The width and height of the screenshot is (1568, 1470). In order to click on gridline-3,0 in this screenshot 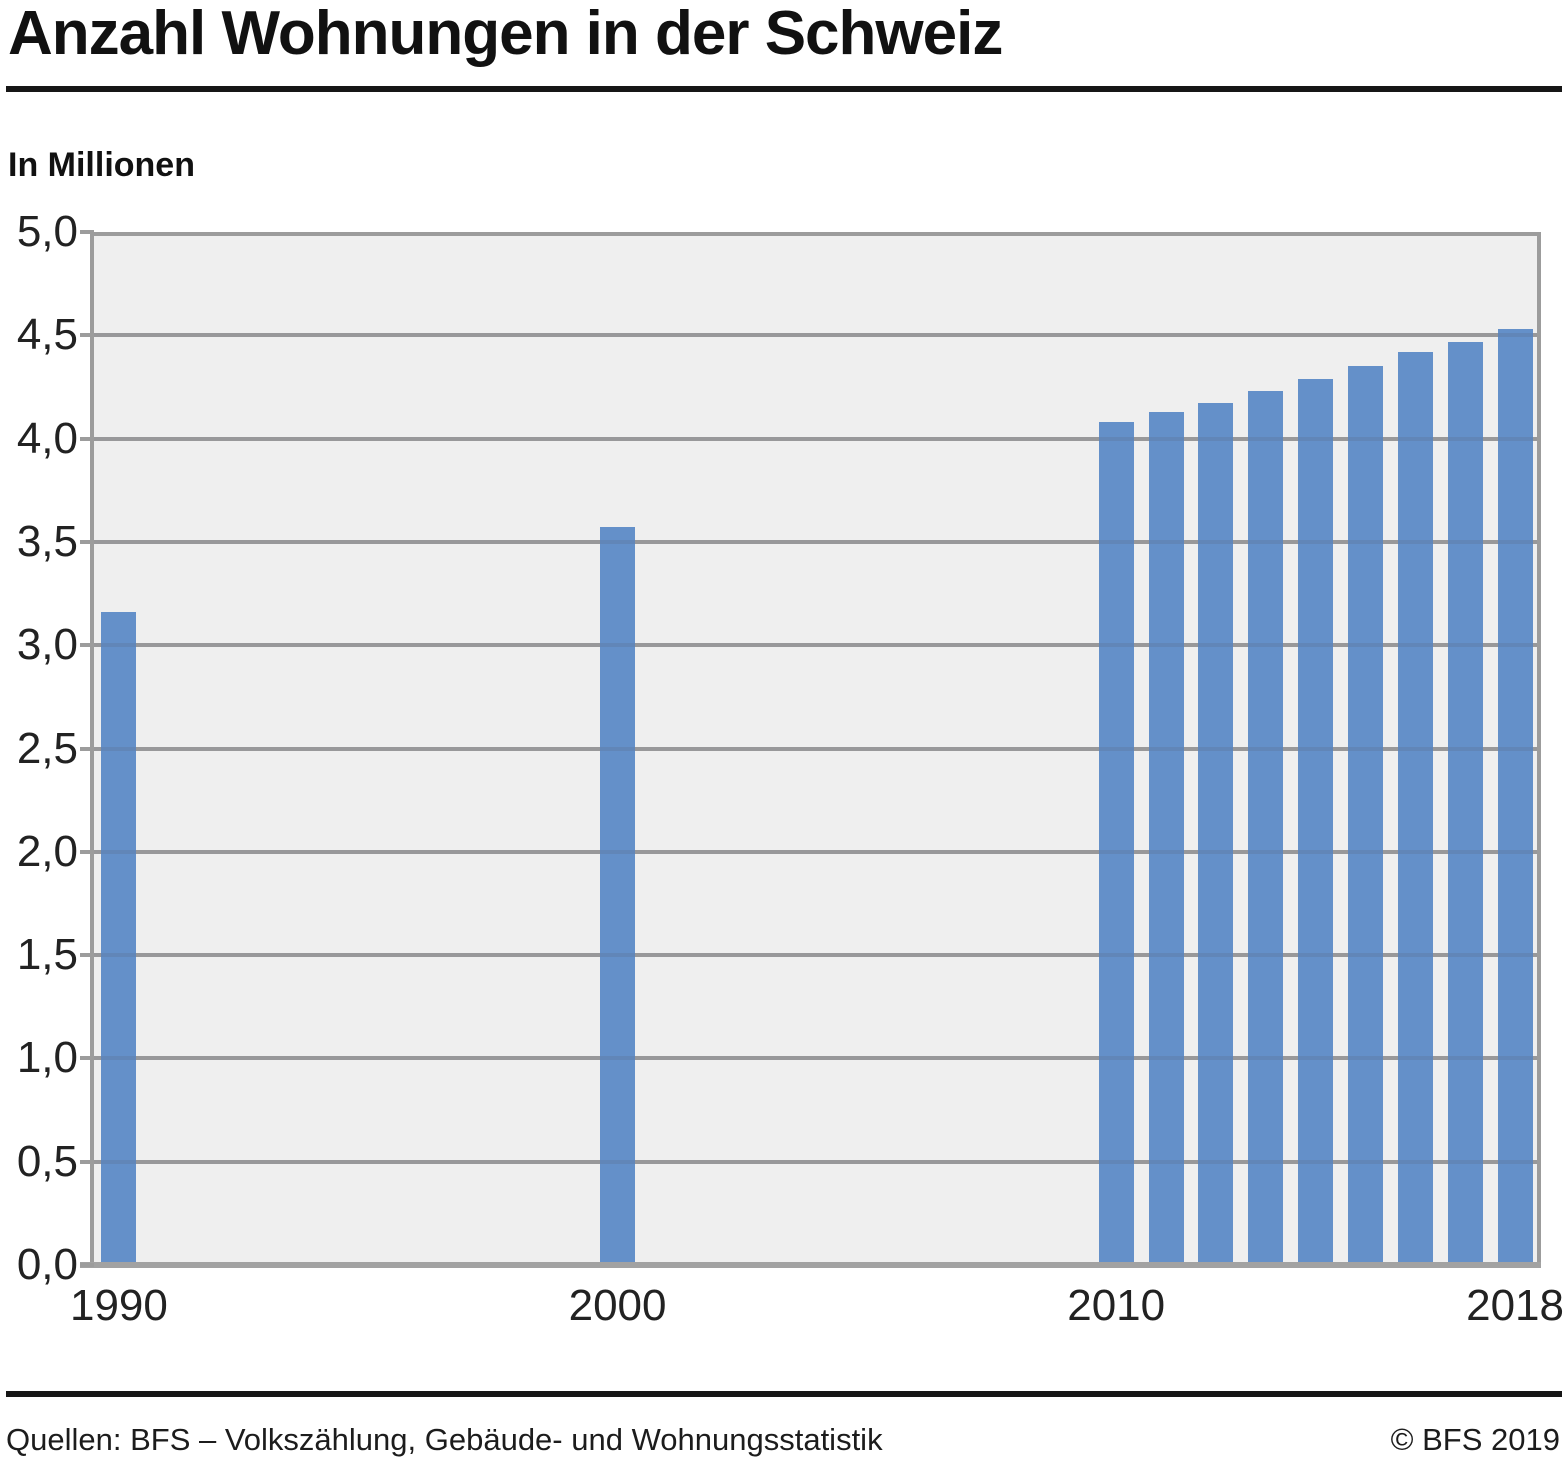, I will do `click(817, 645)`.